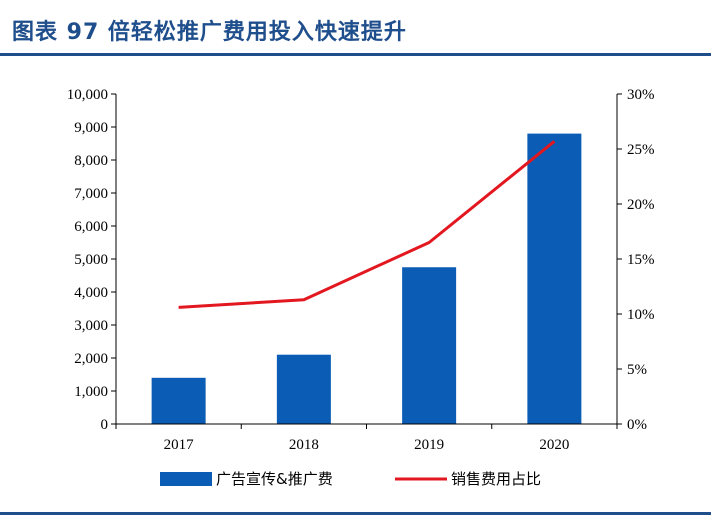 This screenshot has width=711, height=517. What do you see at coordinates (429, 345) in the screenshot?
I see `bar-2019` at bounding box center [429, 345].